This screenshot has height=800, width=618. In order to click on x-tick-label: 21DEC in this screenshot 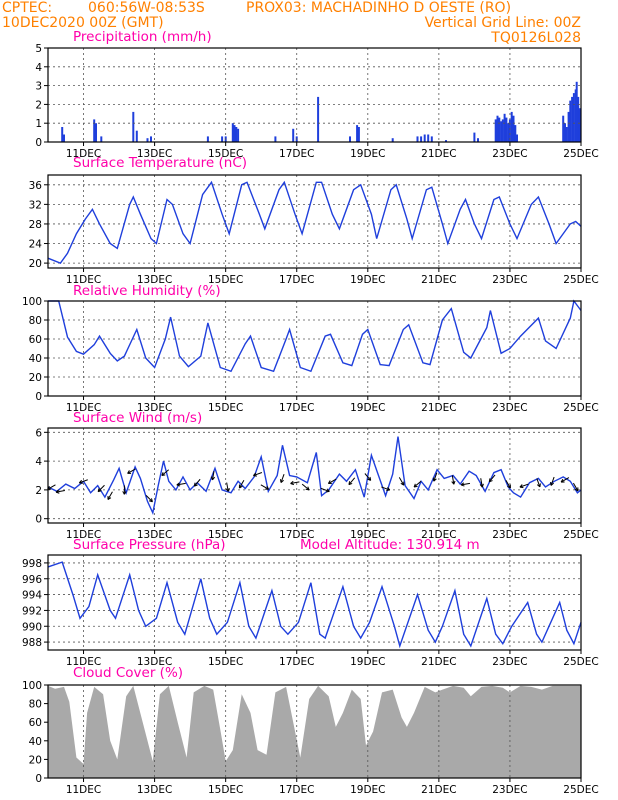, I will do `click(438, 408)`.